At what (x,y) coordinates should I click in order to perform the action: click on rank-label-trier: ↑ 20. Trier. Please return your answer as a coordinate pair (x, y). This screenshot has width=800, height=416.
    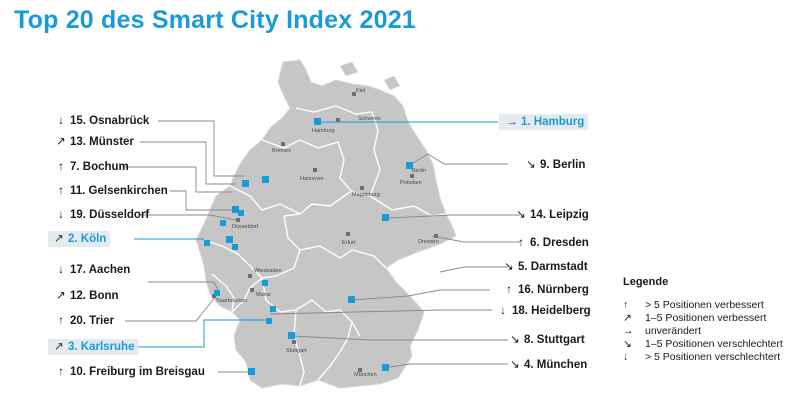
    Looking at the image, I should click on (86, 321).